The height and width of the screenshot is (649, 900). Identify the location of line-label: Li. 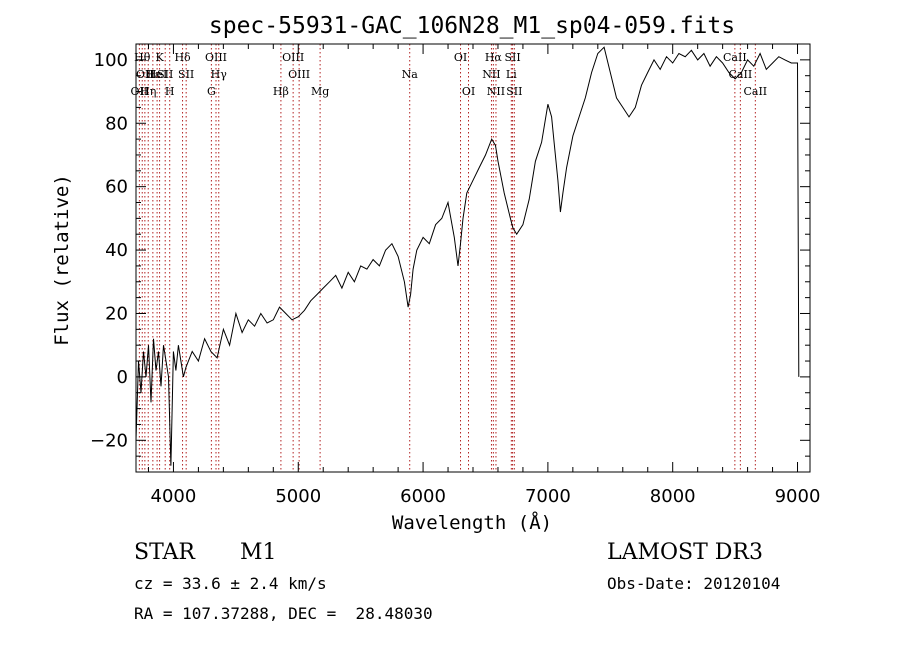
(511, 74).